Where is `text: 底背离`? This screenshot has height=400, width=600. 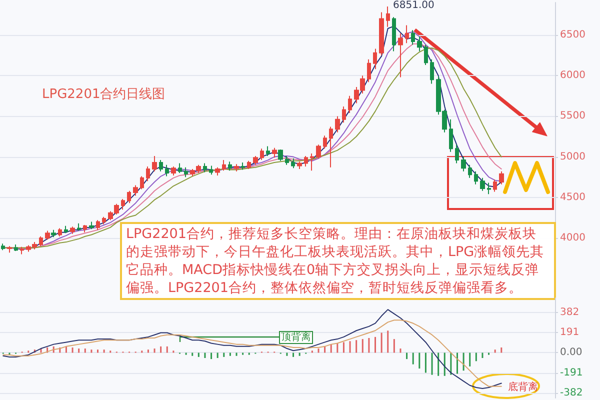
text: 底背离 is located at coordinates (523, 388).